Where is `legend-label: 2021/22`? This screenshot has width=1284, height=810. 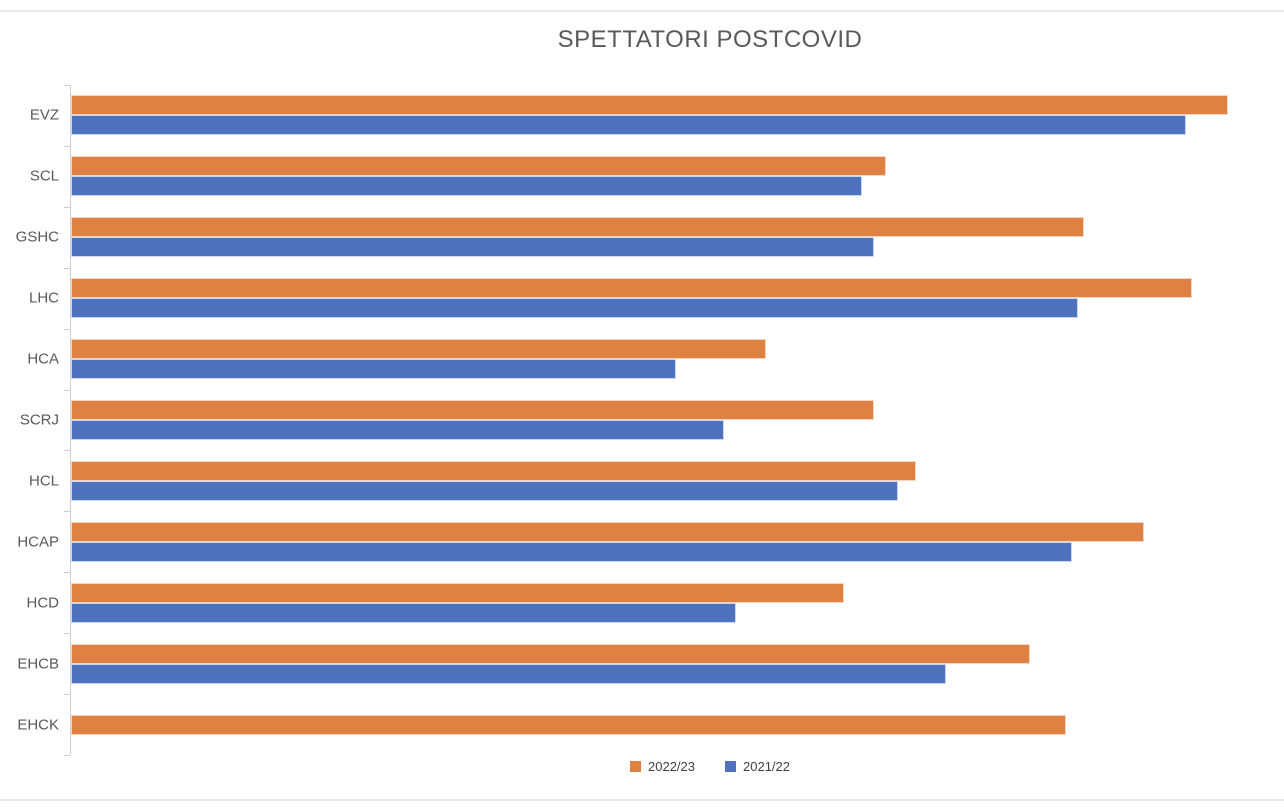
legend-label: 2021/22 is located at coordinates (766, 766).